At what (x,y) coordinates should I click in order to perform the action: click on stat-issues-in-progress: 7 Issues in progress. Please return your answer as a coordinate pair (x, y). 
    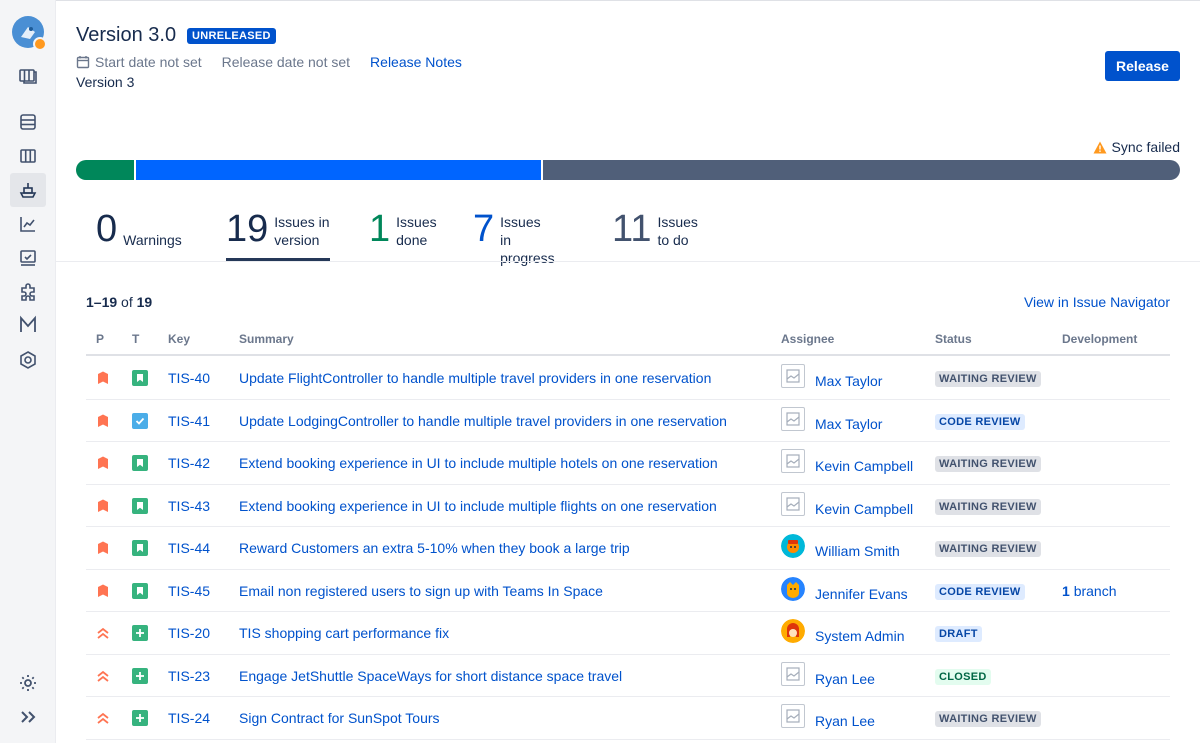
    Looking at the image, I should click on (514, 235).